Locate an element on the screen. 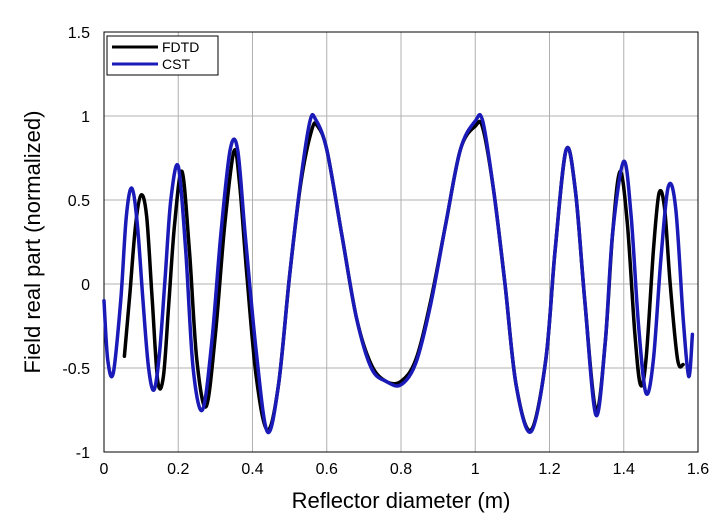 This screenshot has height=528, width=719. x-tick-label: 0 is located at coordinates (104, 469).